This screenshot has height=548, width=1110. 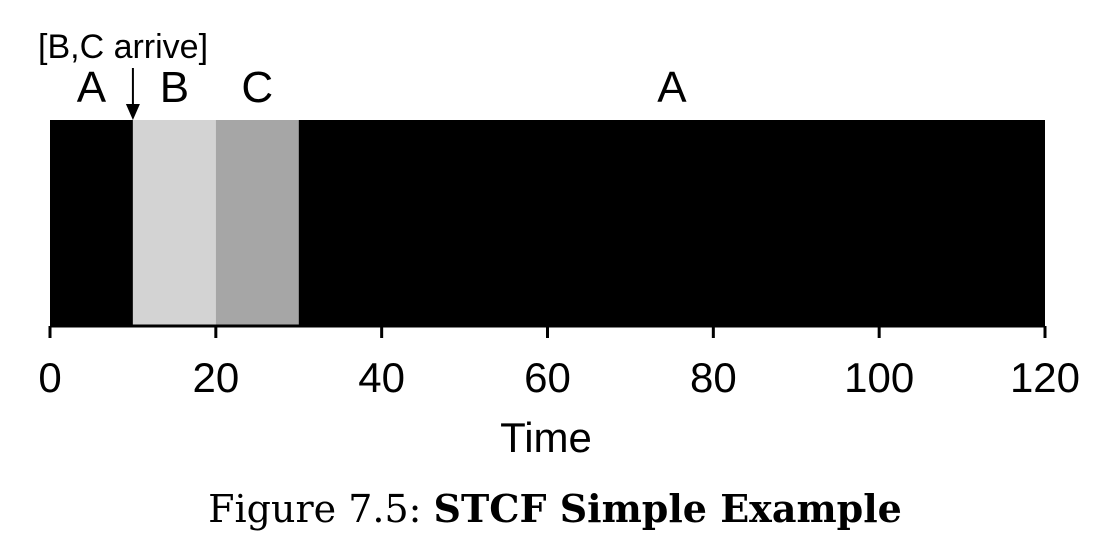 I want to click on segment-label-b-1: B, so click(x=174, y=87).